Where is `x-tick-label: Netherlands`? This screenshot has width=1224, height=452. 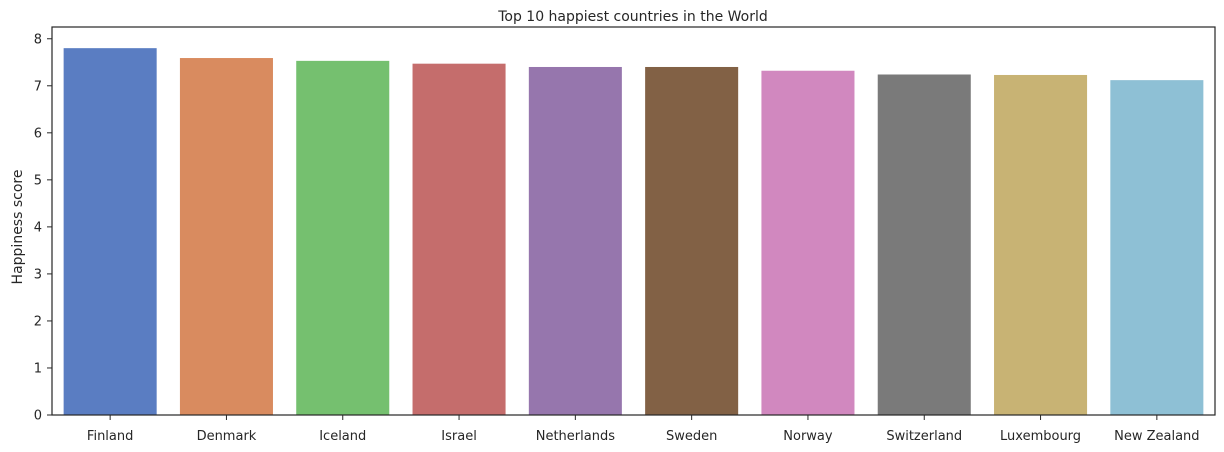
x-tick-label: Netherlands is located at coordinates (575, 436).